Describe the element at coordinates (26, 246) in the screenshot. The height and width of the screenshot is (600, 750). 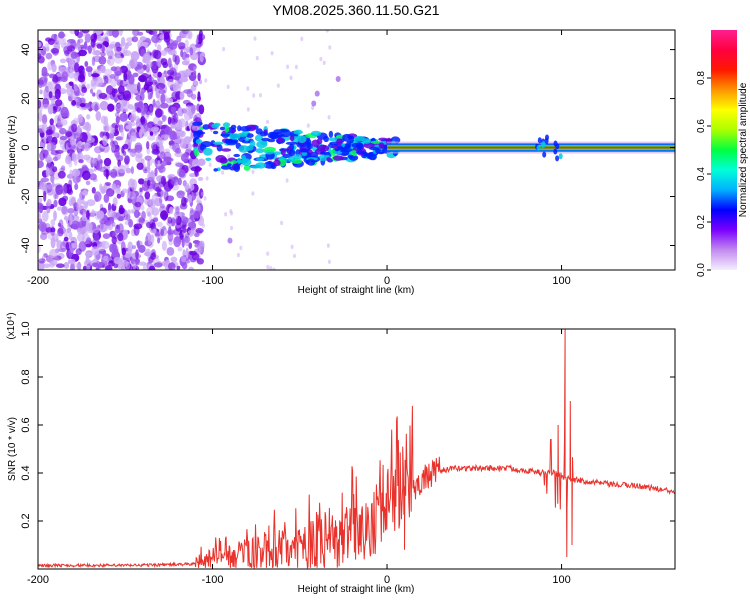
I see `y-tick-label: -40` at that location.